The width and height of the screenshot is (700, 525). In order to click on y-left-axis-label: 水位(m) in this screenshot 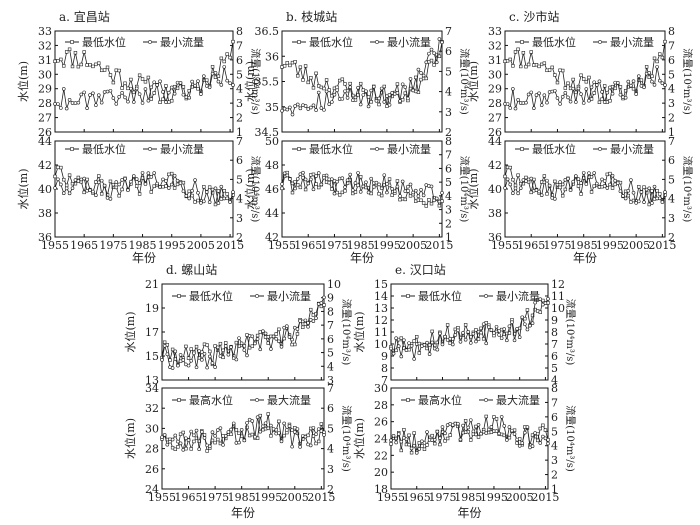, I will do `click(23, 188)`.